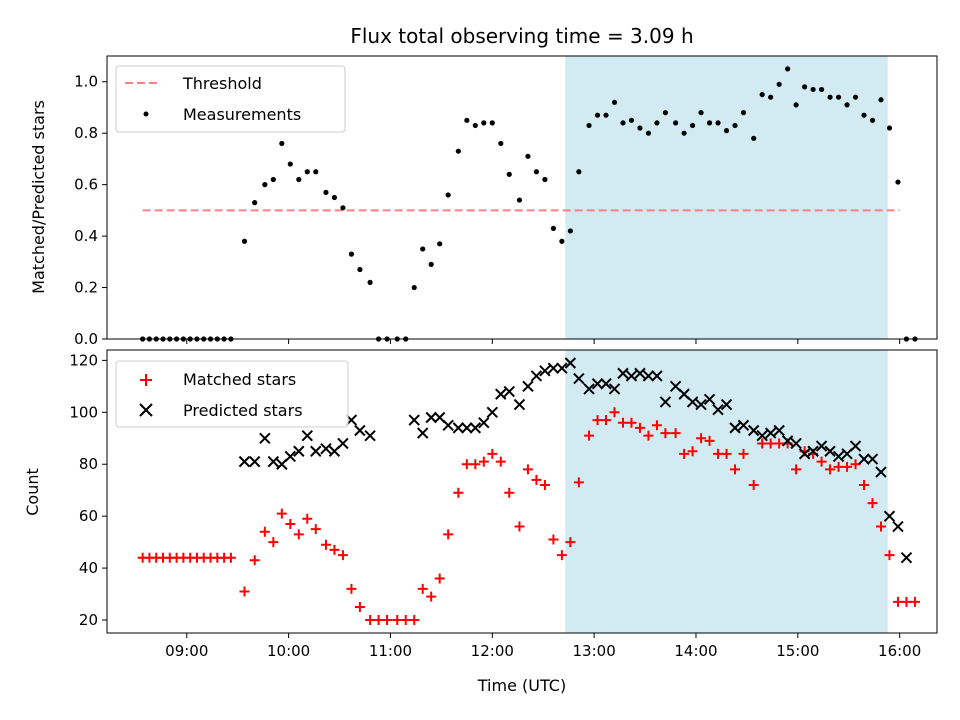 Image resolution: width=960 pixels, height=720 pixels. I want to click on x-tick-label: 10:00, so click(288, 651).